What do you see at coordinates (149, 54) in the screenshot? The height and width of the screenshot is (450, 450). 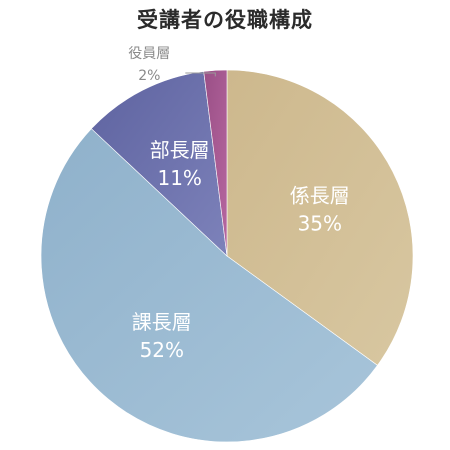 I see `callout-category-label: 役員層` at bounding box center [149, 54].